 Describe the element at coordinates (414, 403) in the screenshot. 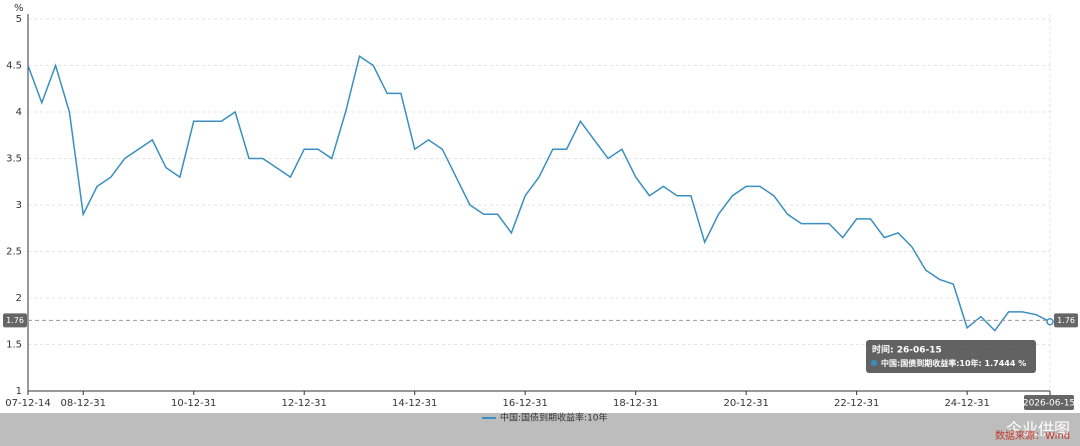

I see `x-tick-label: 14-12-31` at that location.